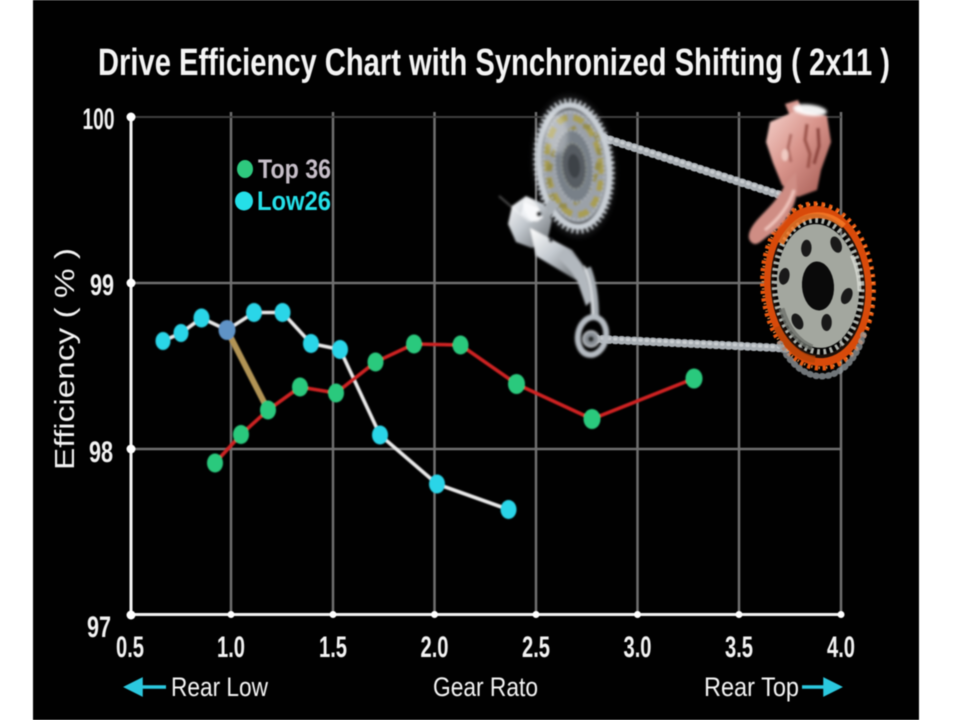 The image size is (960, 720). What do you see at coordinates (231, 647) in the screenshot?
I see `svg-text: 1.0` at bounding box center [231, 647].